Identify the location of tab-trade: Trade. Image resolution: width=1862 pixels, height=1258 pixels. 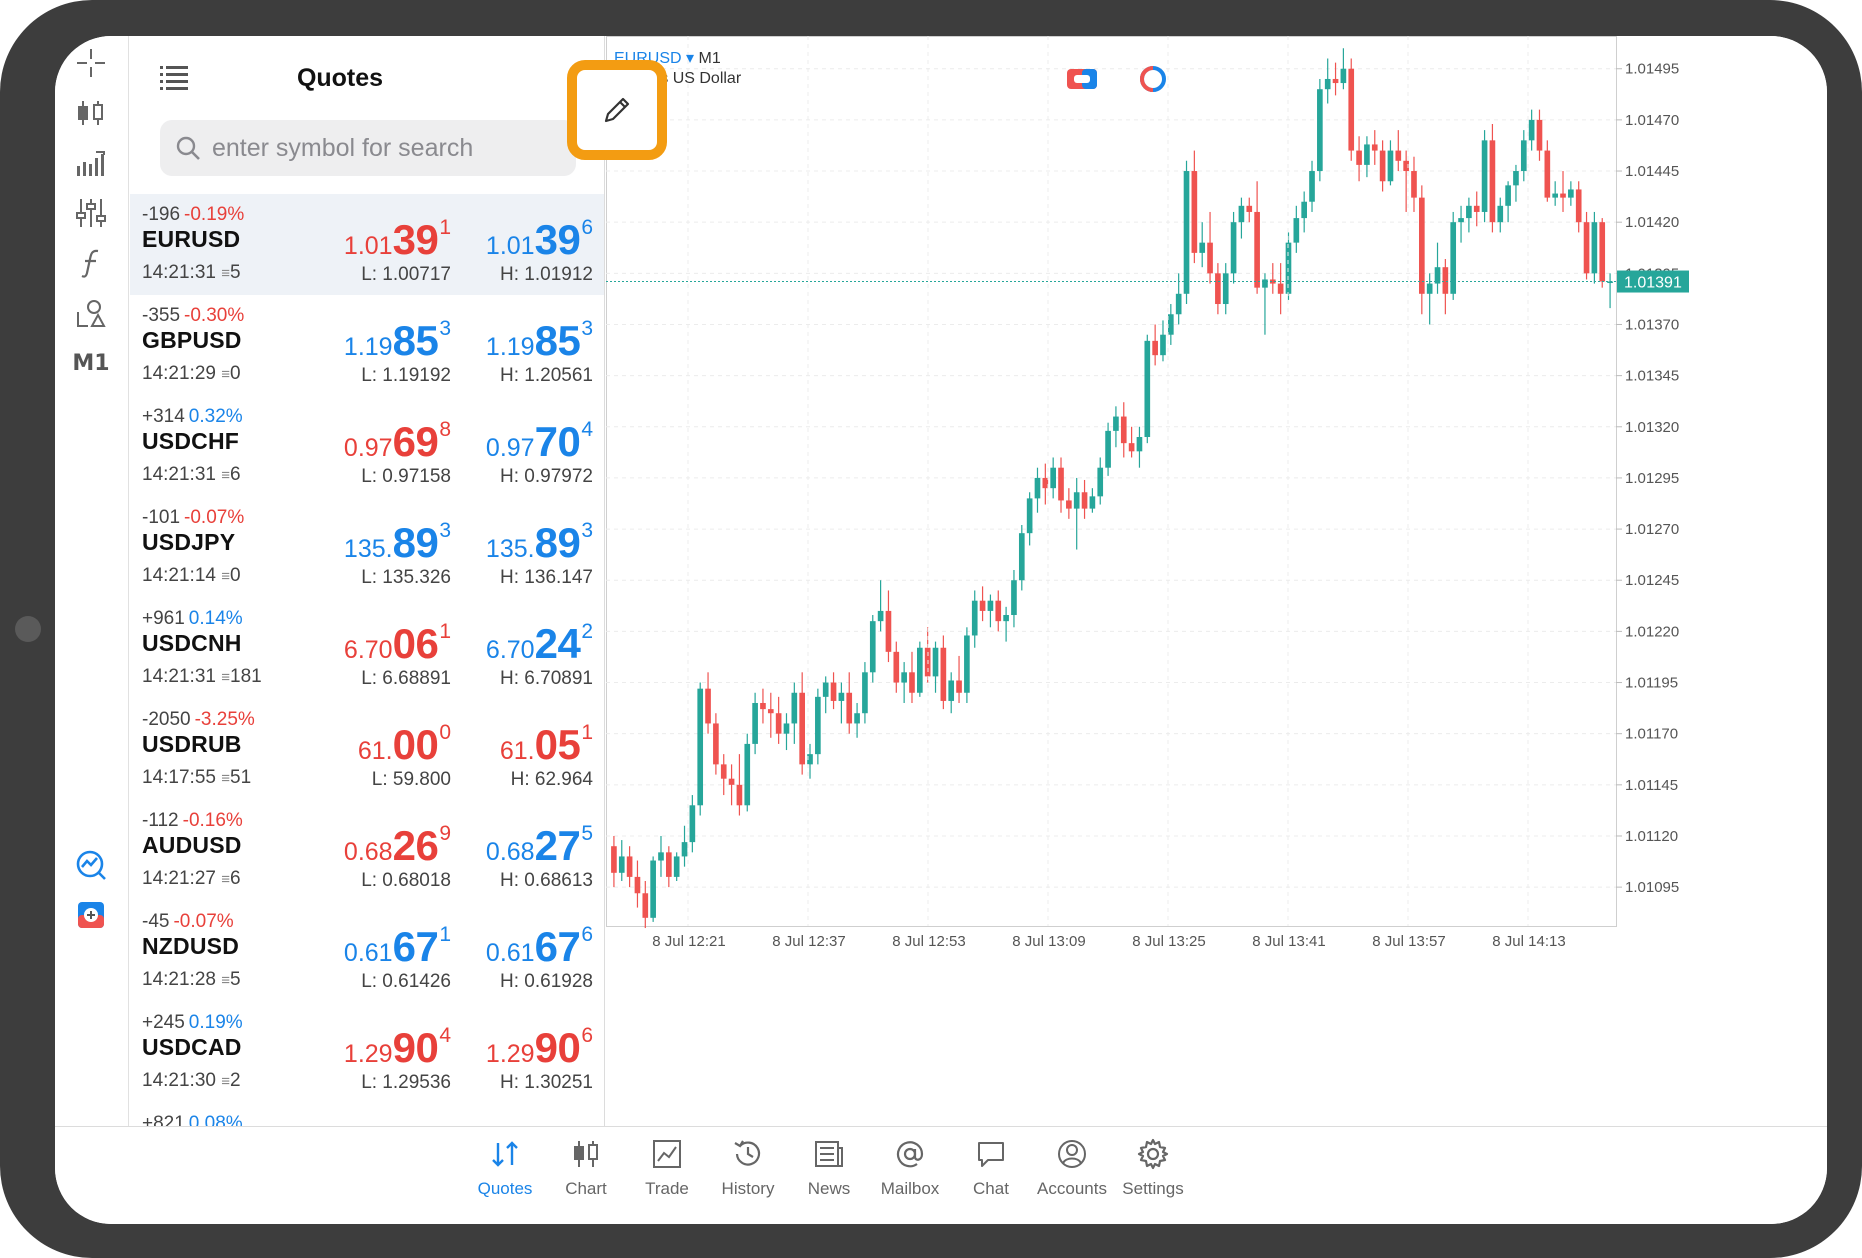
(667, 1177).